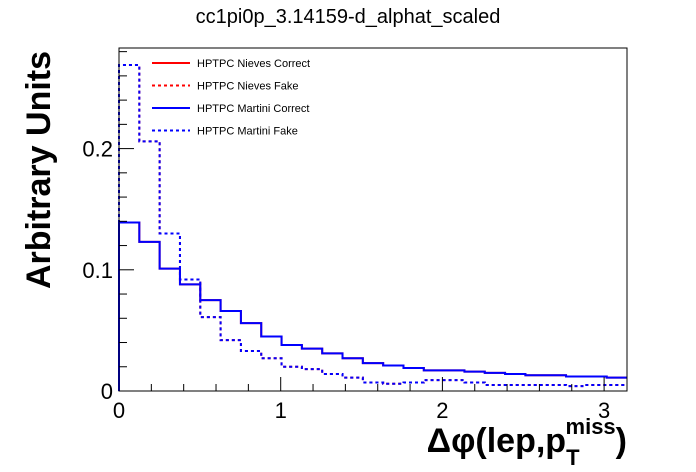 Image resolution: width=696 pixels, height=472 pixels. Describe the element at coordinates (97, 270) in the screenshot. I see `y-tick-label: 0.1` at that location.